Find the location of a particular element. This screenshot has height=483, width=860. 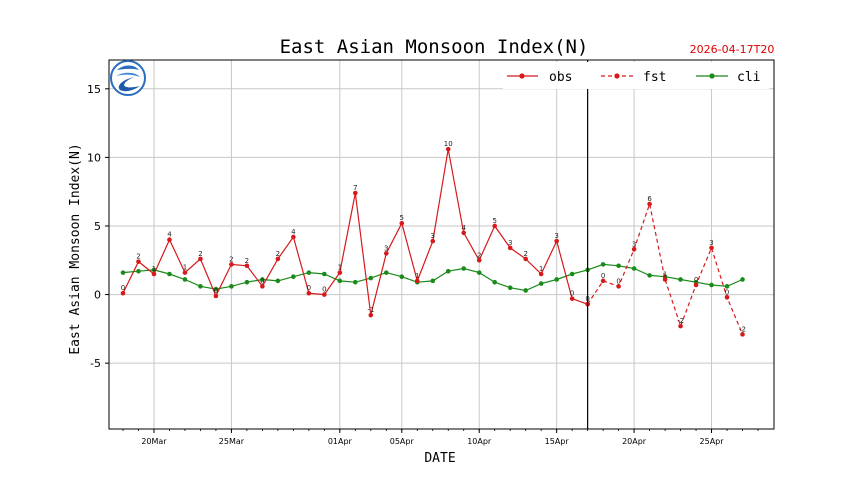

fst-data-label: 3 is located at coordinates (711, 243).